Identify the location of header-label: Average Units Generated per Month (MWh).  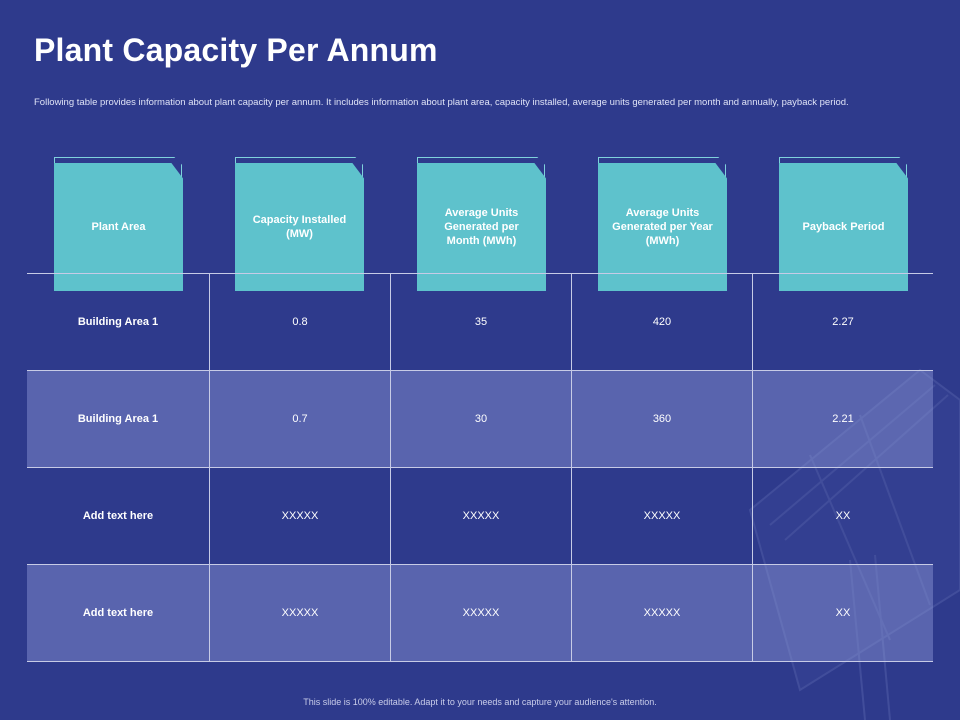
(481, 227).